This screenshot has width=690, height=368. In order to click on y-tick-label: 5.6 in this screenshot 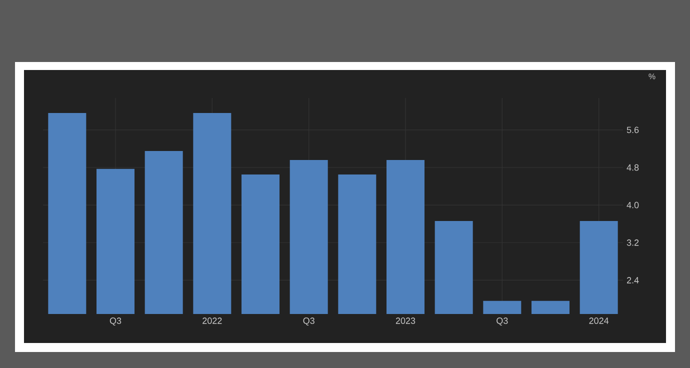, I will do `click(632, 130)`.